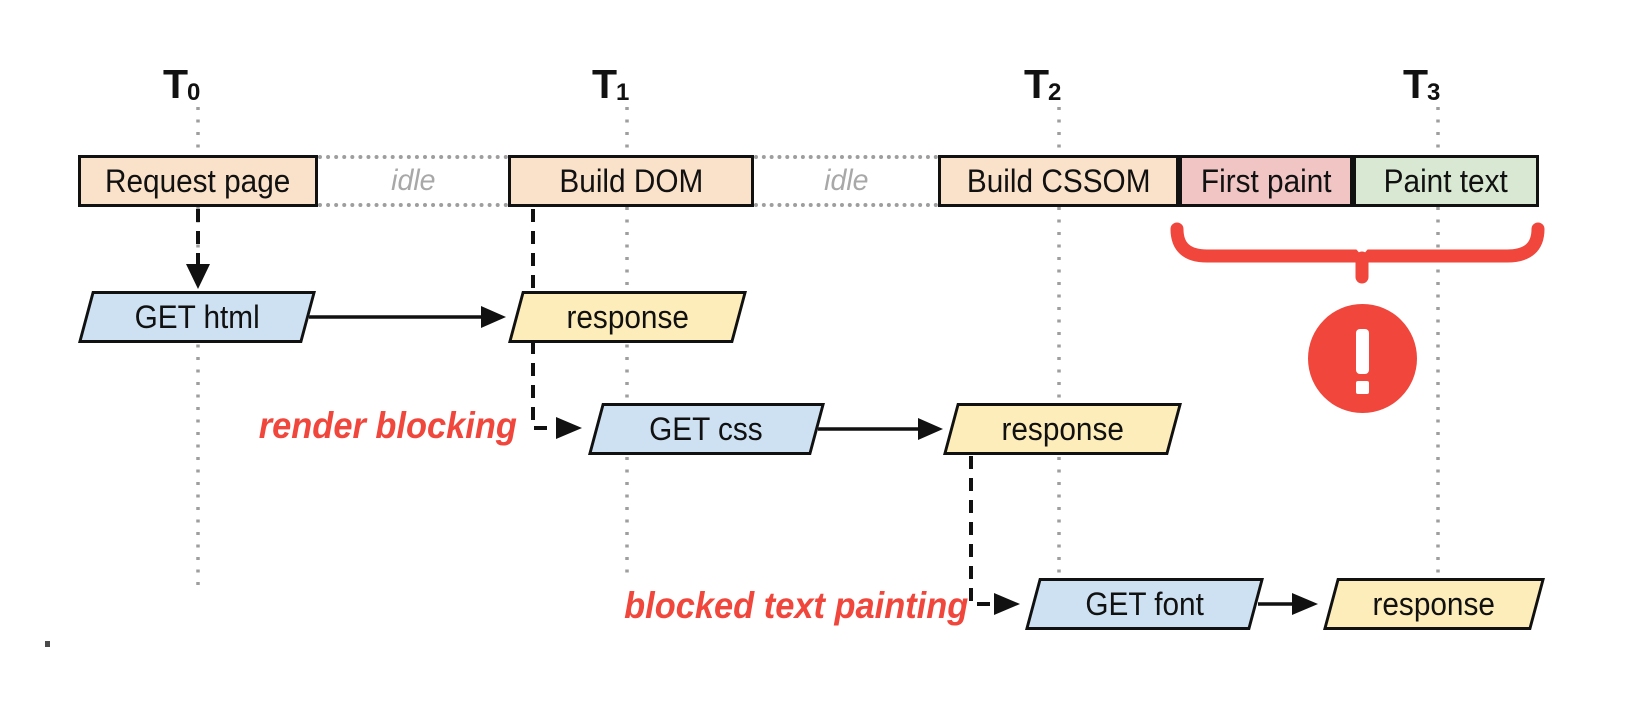 Image resolution: width=1644 pixels, height=720 pixels. I want to click on t-subscript: 3, so click(1434, 92).